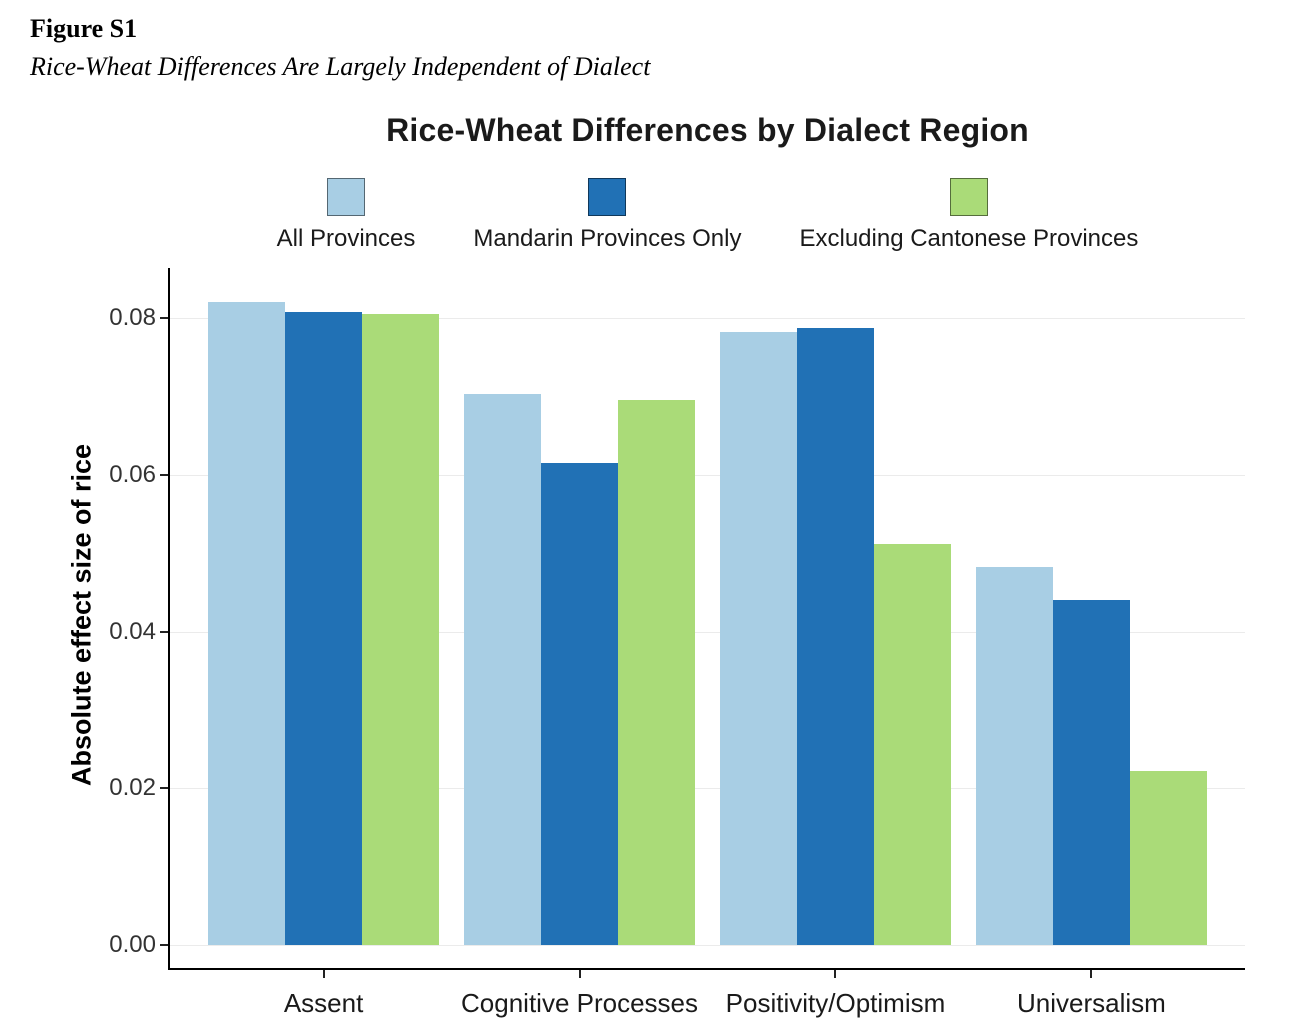  What do you see at coordinates (132, 944) in the screenshot?
I see `y-tick-label-0.00: 0.00` at bounding box center [132, 944].